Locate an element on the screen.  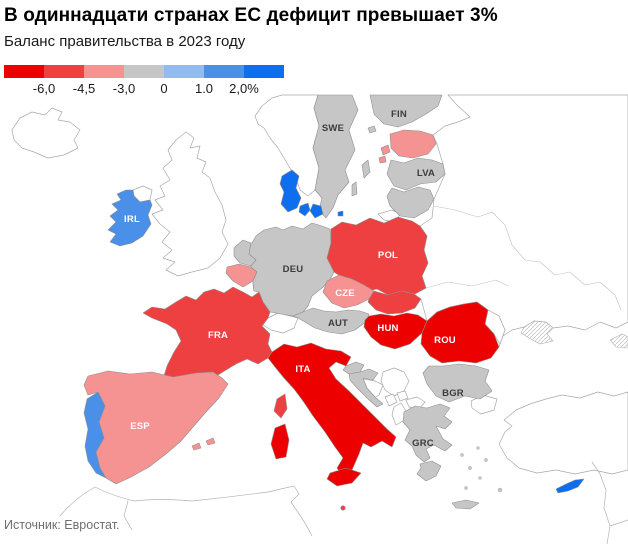
legend-tick: 1.0 is located at coordinates (204, 88).